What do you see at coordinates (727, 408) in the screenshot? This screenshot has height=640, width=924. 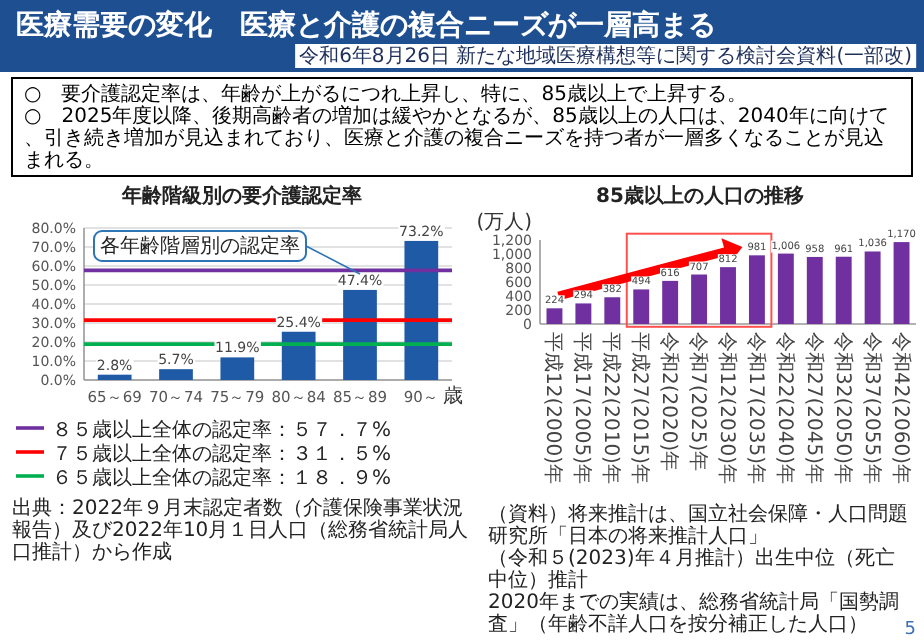 I see `x-tick-label: 令和12(2030)年` at bounding box center [727, 408].